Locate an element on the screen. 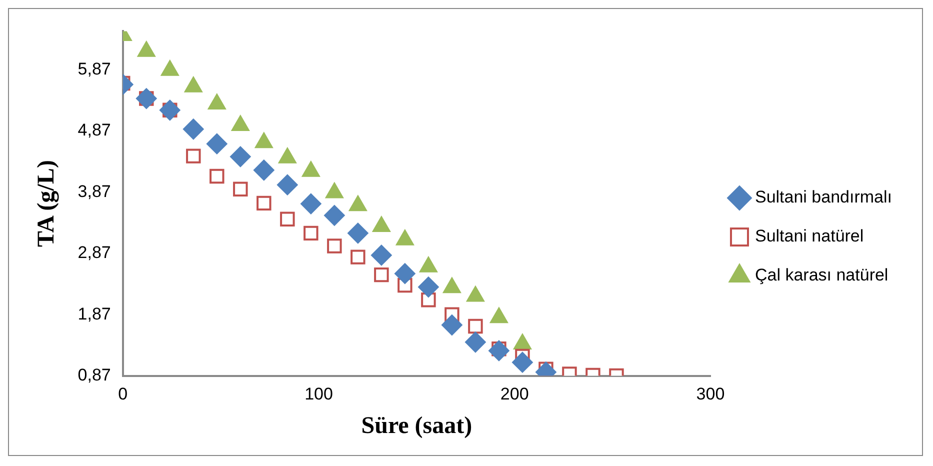 This screenshot has width=933, height=466. y-tick-label: 3,87 is located at coordinates (94, 191).